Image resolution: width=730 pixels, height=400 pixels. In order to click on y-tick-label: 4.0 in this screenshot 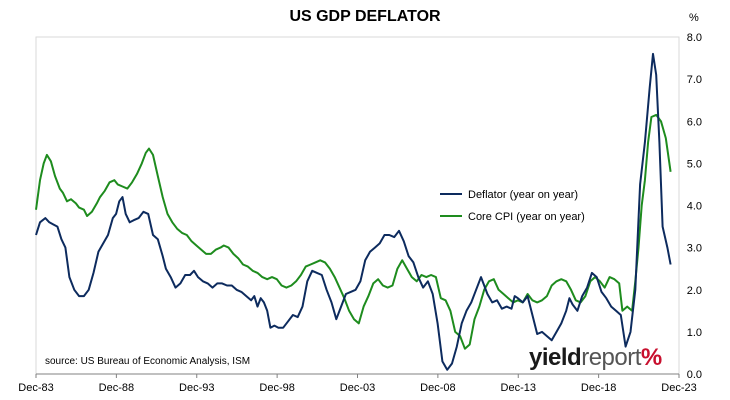, I will do `click(694, 207)`.